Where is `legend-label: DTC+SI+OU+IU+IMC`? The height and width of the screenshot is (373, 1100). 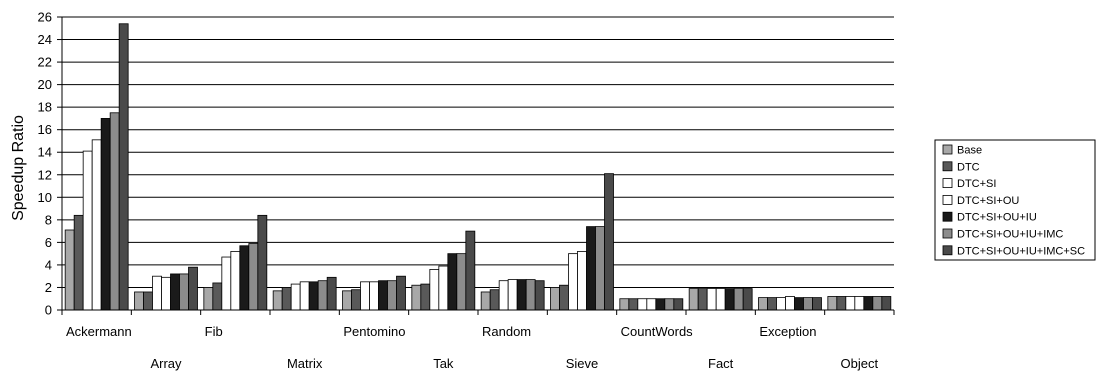
legend-label: DTC+SI+OU+IU+IMC is located at coordinates (1010, 235).